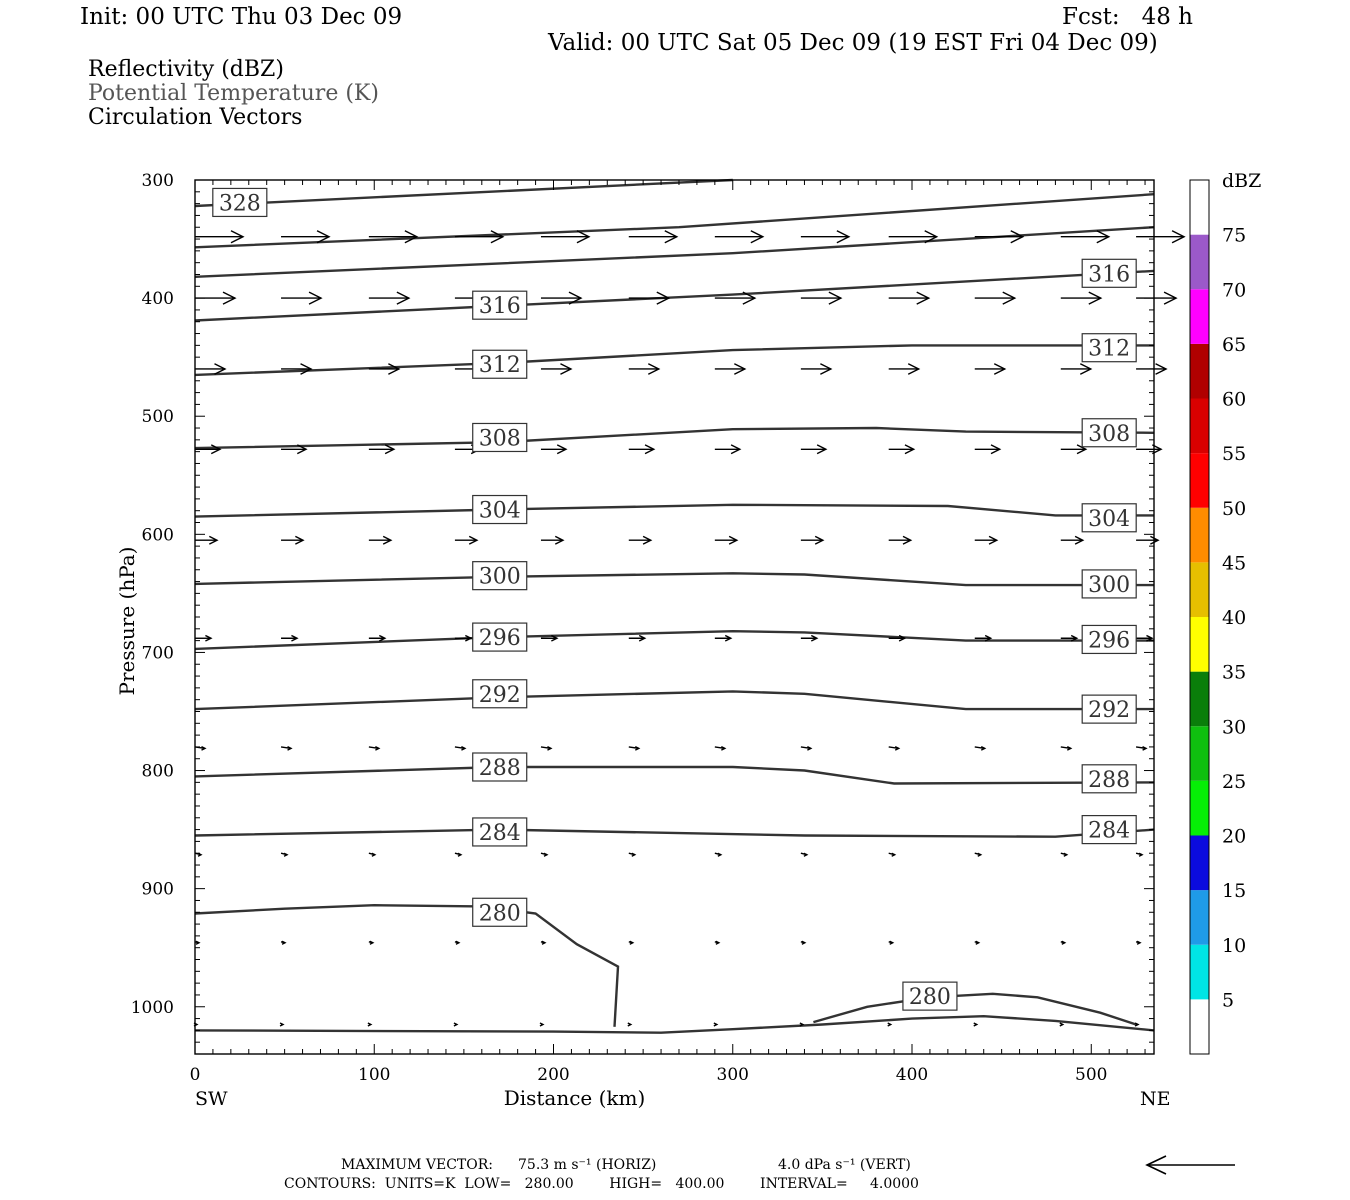 The height and width of the screenshot is (1200, 1350). What do you see at coordinates (1228, 1000) in the screenshot?
I see `colorbar-level-label: 5` at bounding box center [1228, 1000].